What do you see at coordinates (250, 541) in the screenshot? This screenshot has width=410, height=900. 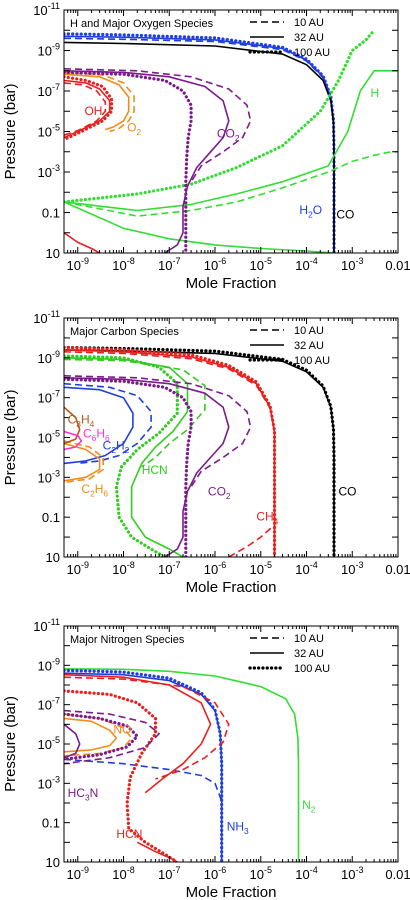 I see `series-line-ch4-deep--dashed` at bounding box center [250, 541].